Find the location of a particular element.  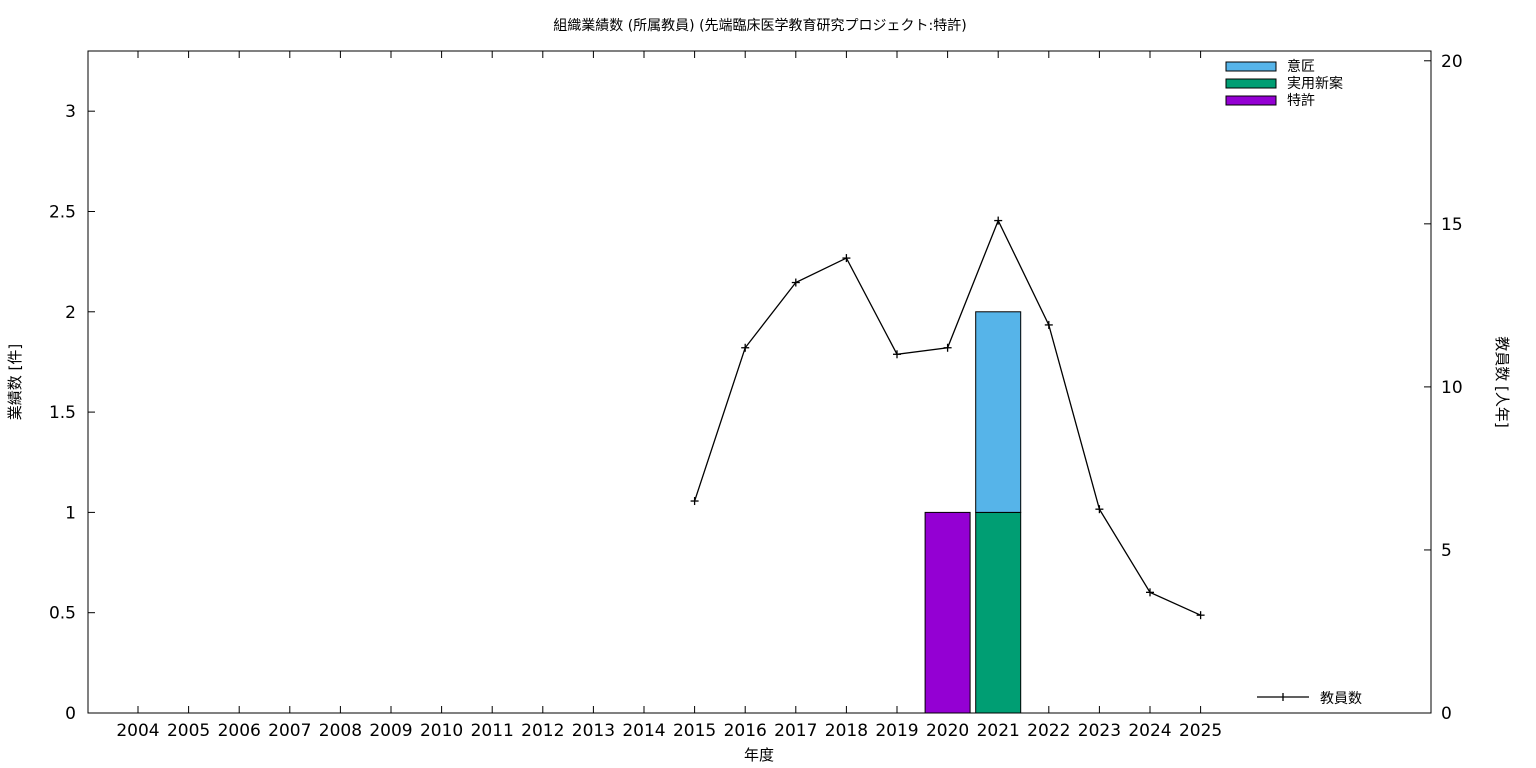

y2-tick-label: 10 is located at coordinates (1452, 388).